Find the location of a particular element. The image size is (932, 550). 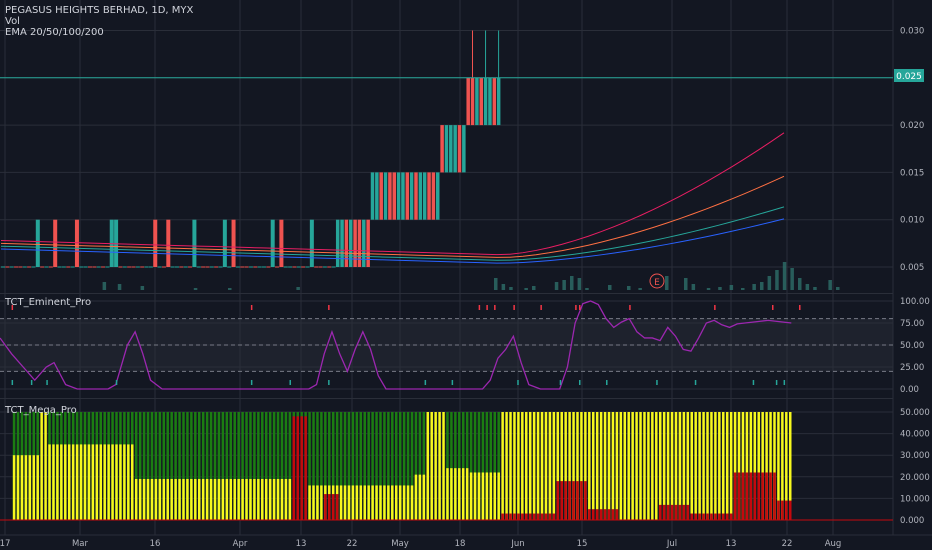

mega-pane-title: TCT_Mega_Pro is located at coordinates (41, 410).